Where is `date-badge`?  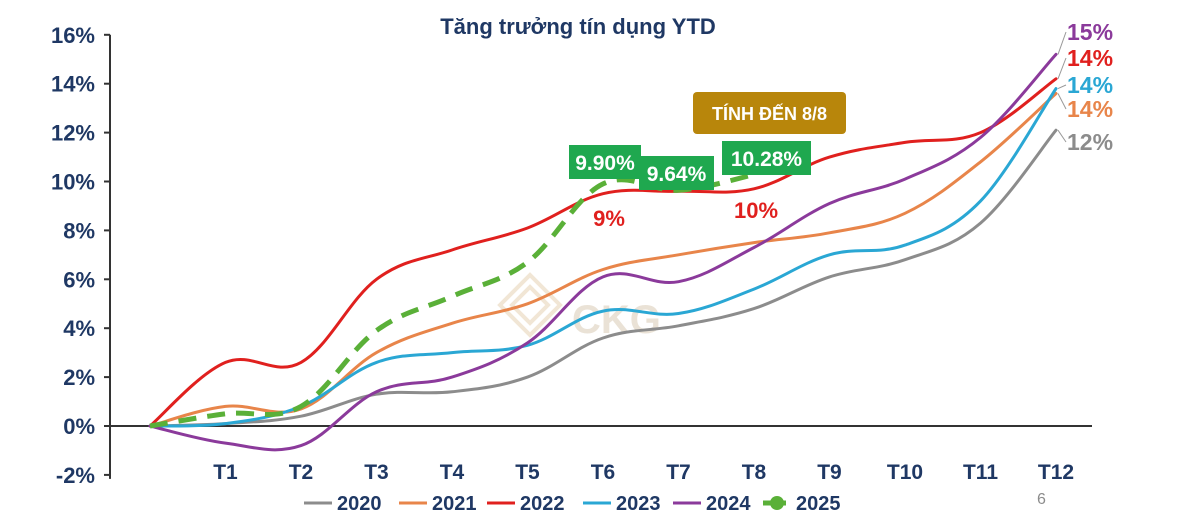 date-badge is located at coordinates (769, 113).